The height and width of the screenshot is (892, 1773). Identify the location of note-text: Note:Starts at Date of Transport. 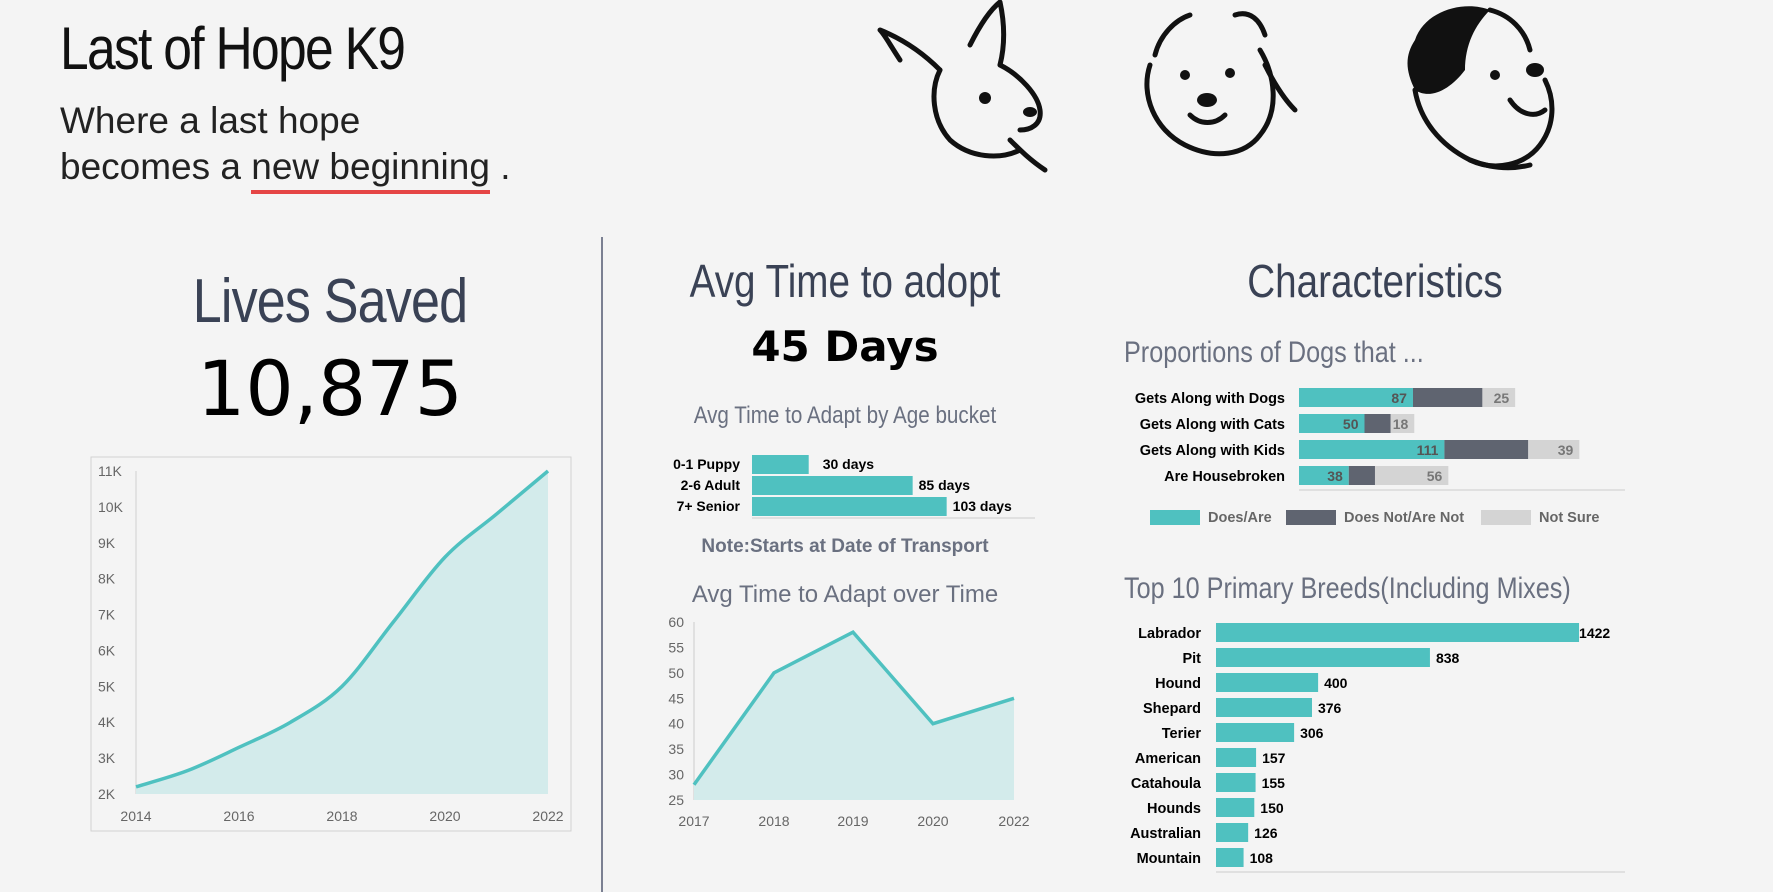
(845, 546).